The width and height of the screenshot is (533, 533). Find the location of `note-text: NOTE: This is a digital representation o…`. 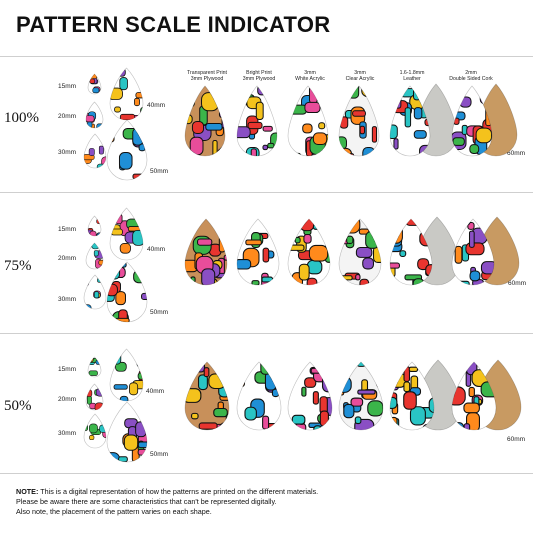

note-text: NOTE: This is a digital representation o… is located at coordinates (167, 501).